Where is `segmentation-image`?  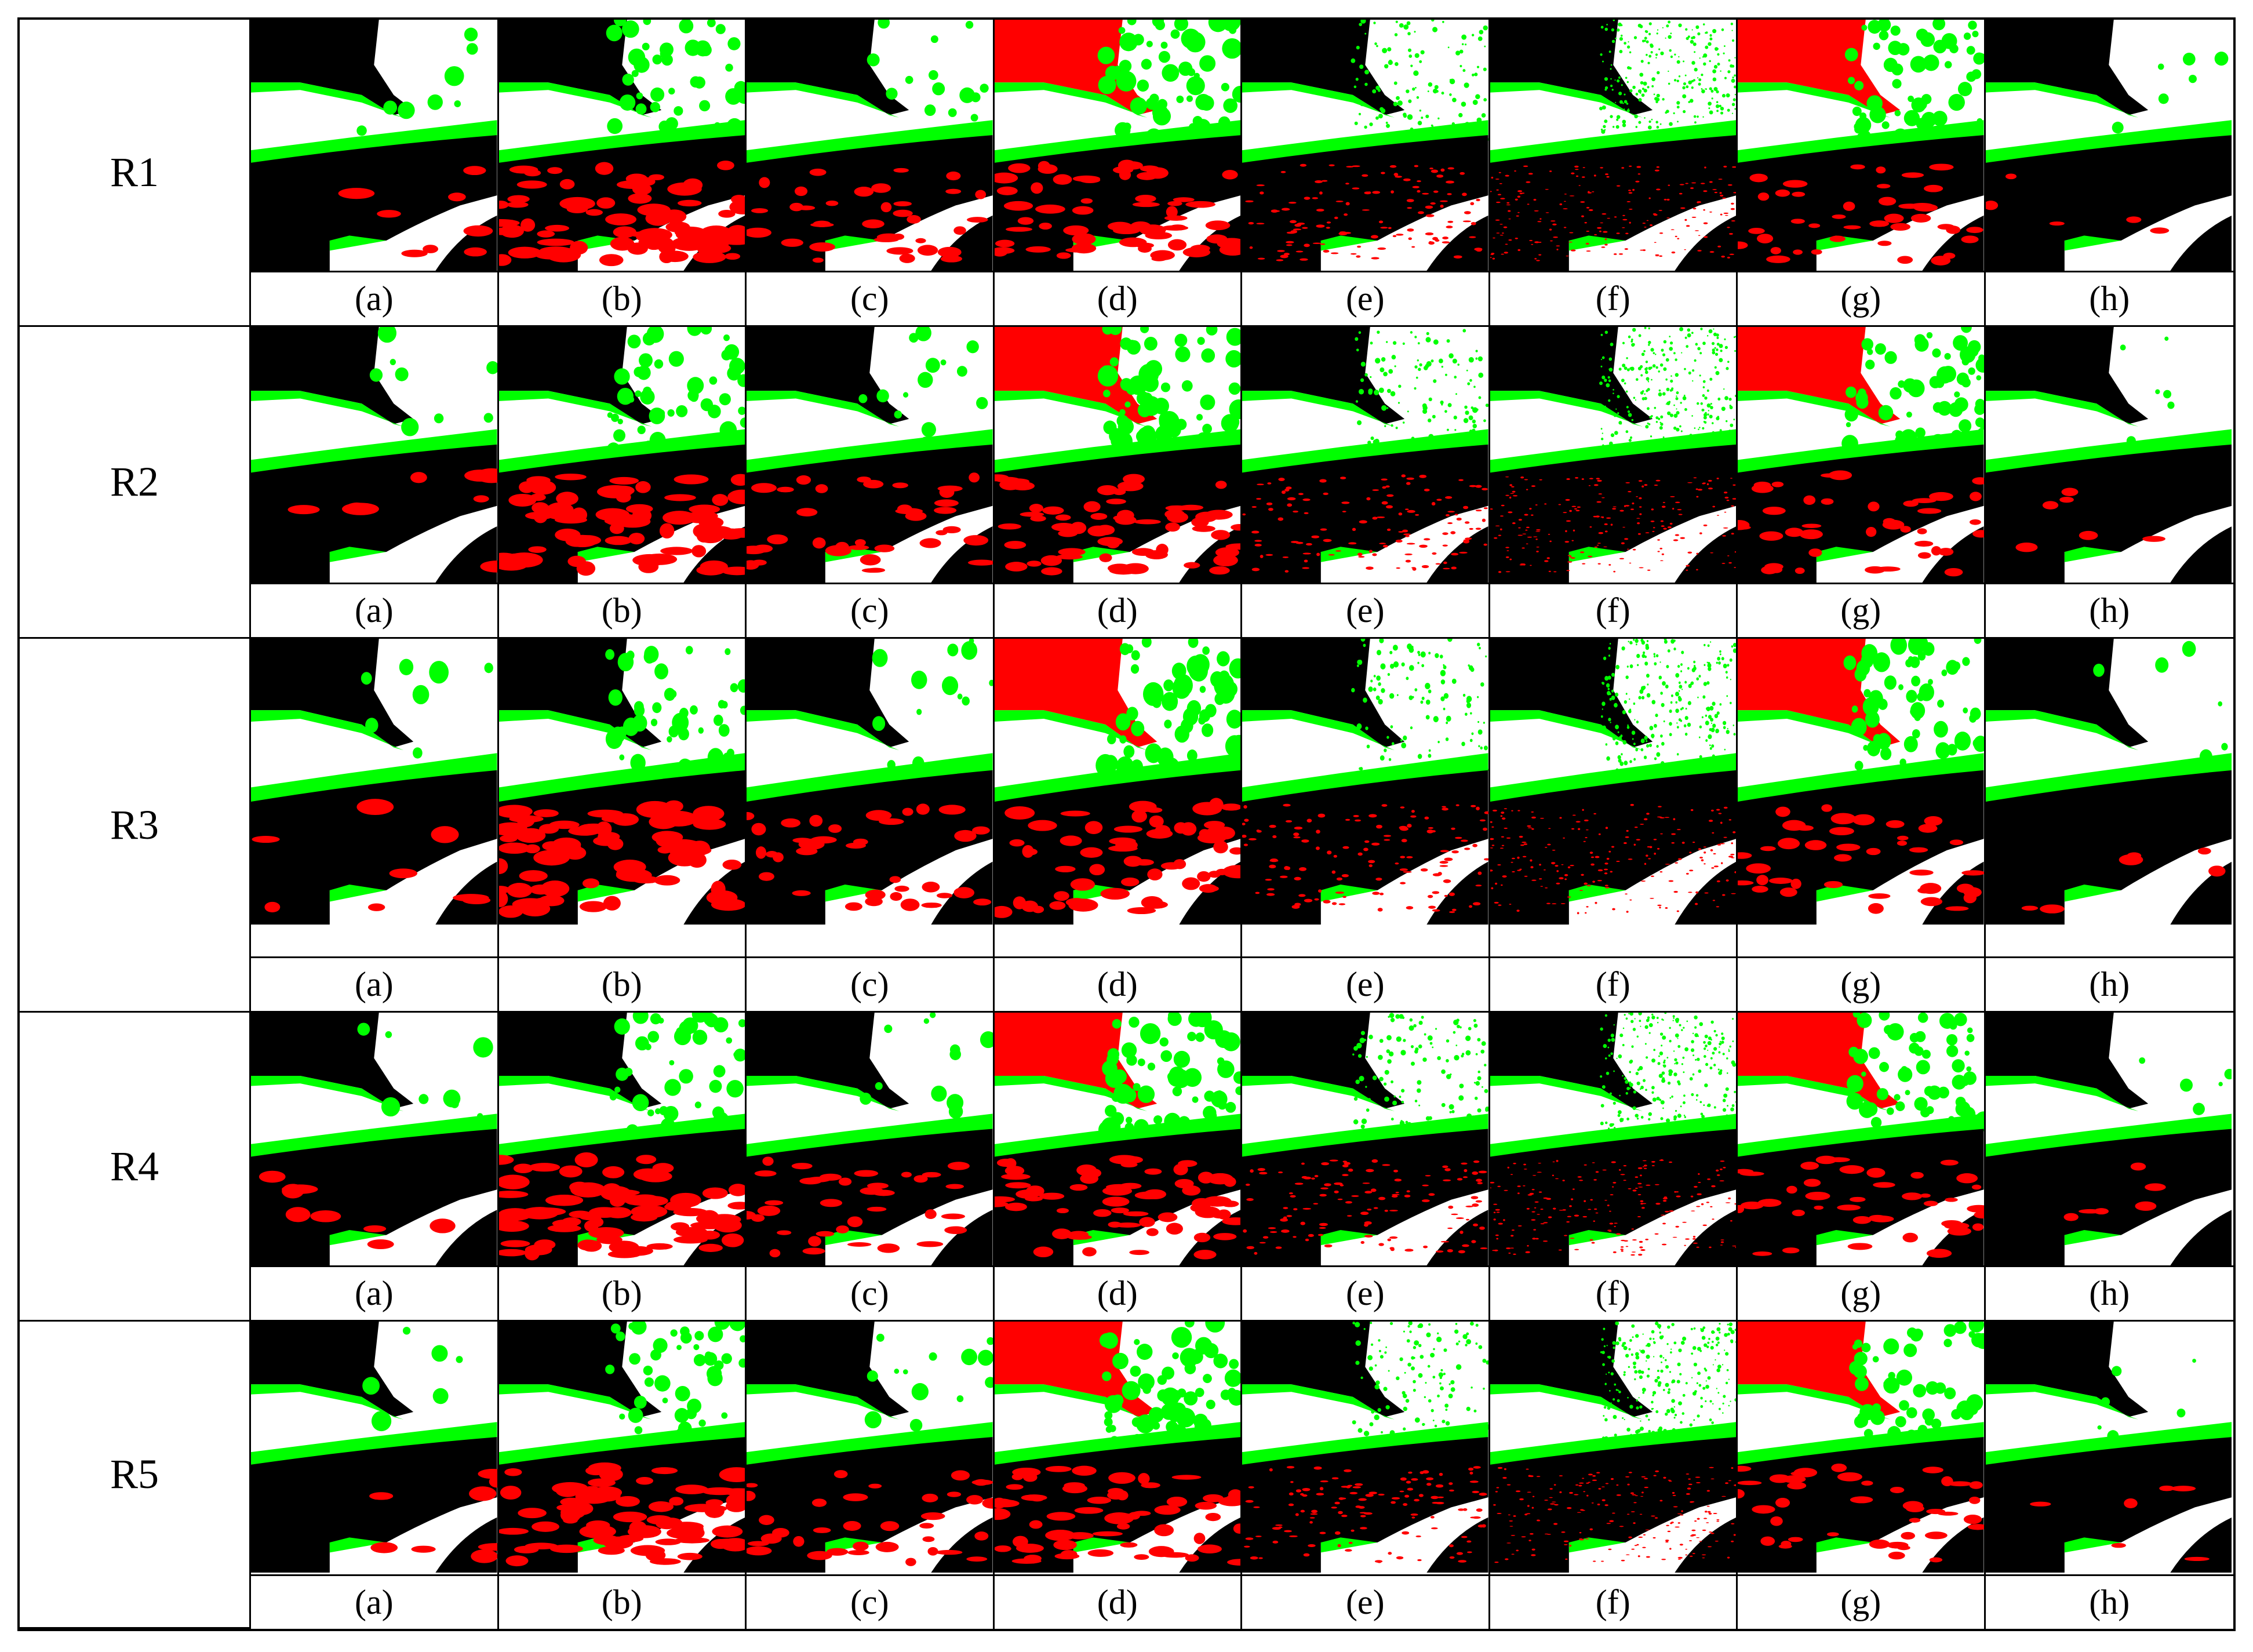 segmentation-image is located at coordinates (2108, 145).